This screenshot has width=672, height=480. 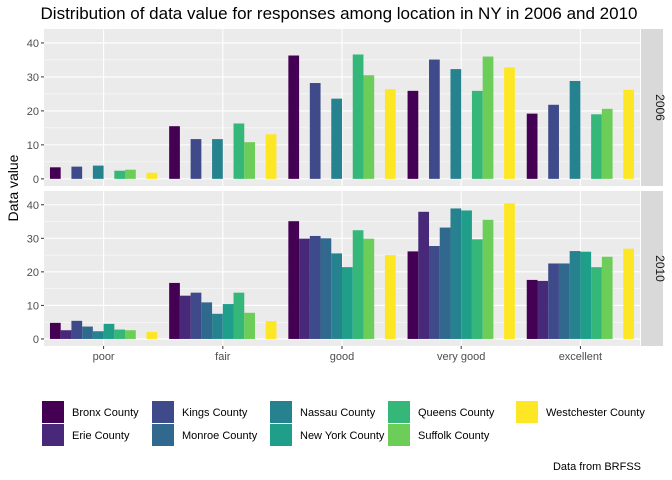 I want to click on legend-item: Westchester County, so click(x=595, y=413).